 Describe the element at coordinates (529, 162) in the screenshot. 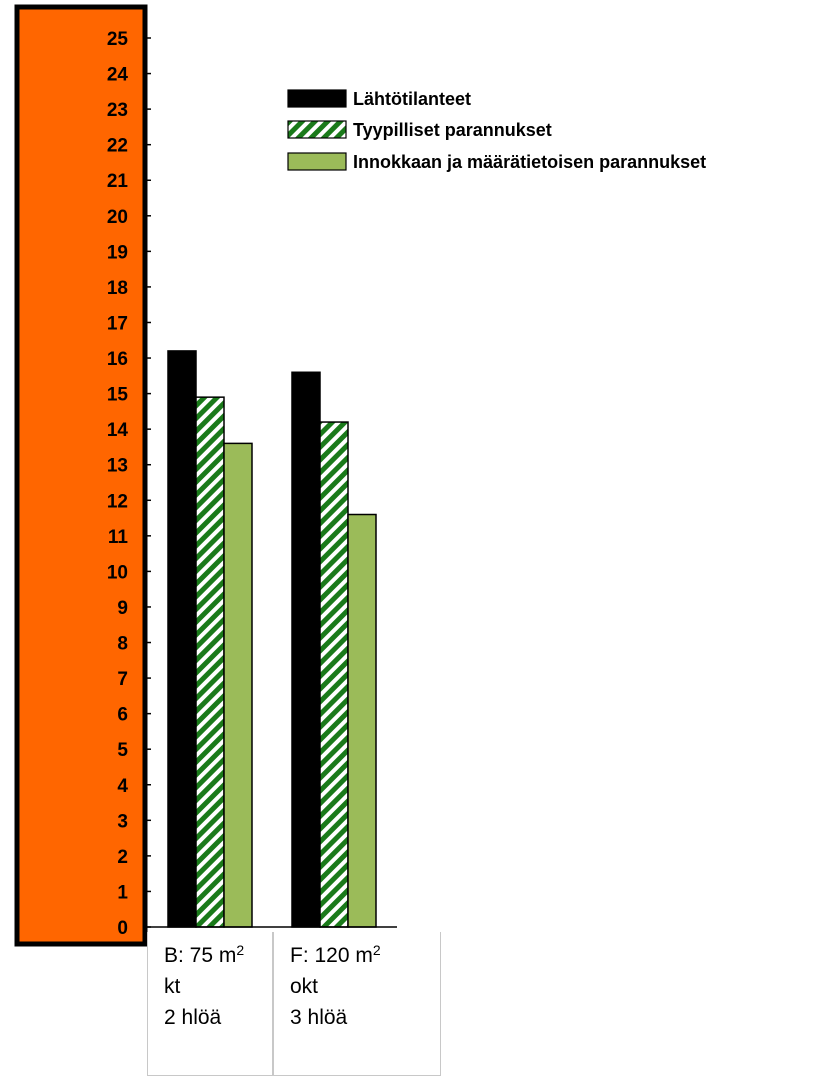

I see `legend-label: Innokkaan ja määrätietoisen parannukset` at that location.